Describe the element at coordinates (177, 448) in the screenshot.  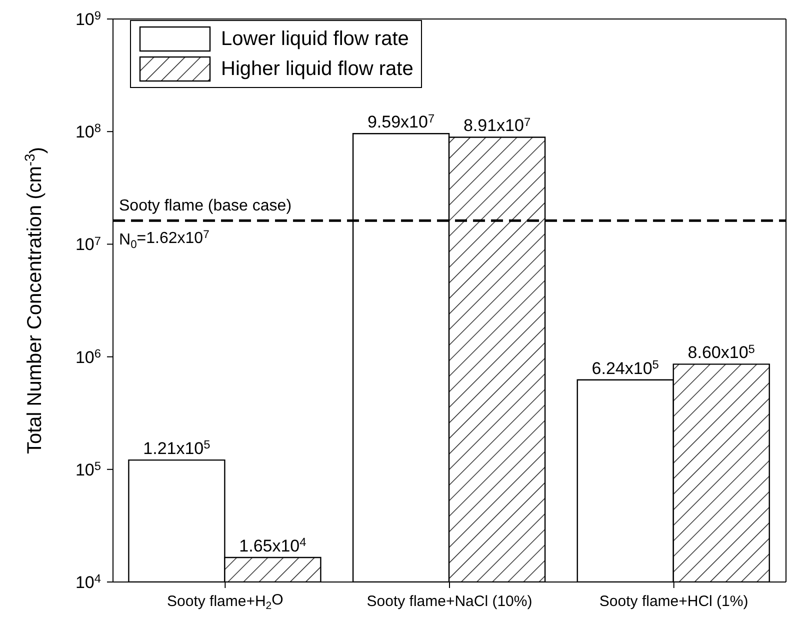
I see `data-label: 1.21x10$^{5}$` at that location.